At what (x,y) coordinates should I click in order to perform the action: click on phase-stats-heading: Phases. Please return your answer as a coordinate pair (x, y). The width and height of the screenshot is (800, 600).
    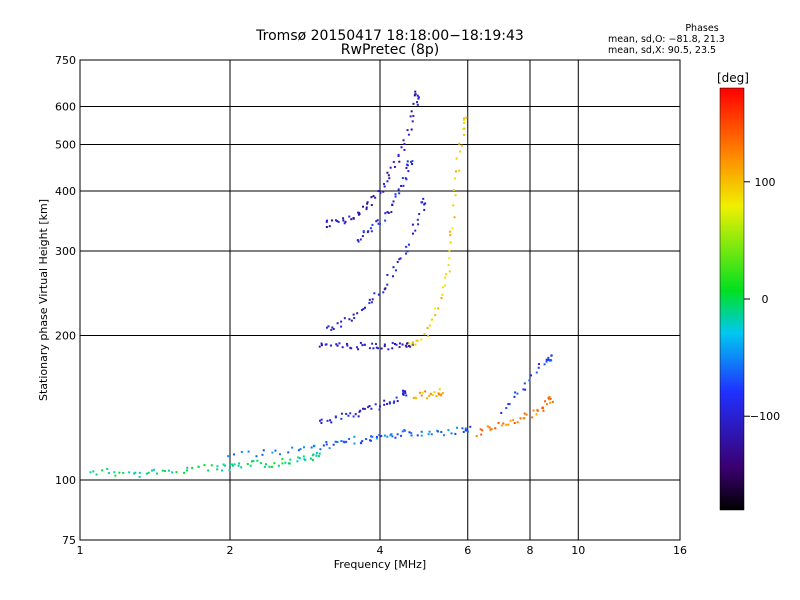
    Looking at the image, I should click on (702, 28).